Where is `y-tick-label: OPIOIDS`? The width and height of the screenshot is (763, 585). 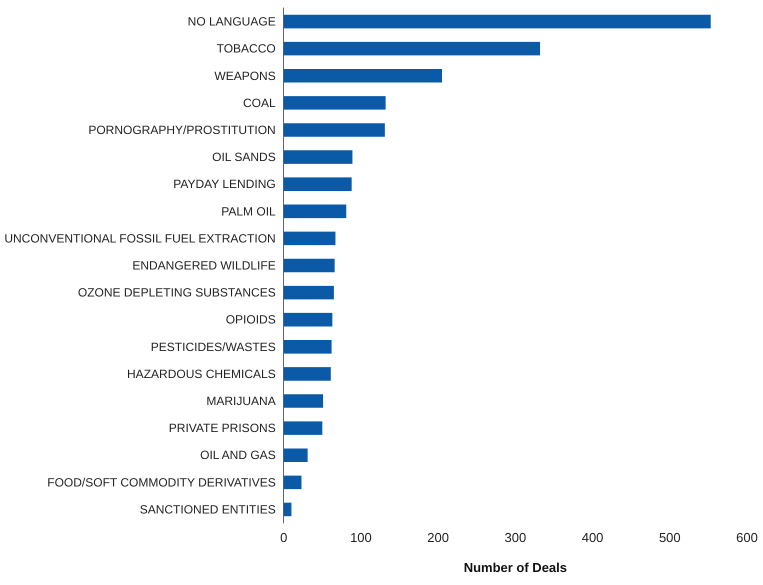
y-tick-label: OPIOIDS is located at coordinates (251, 319).